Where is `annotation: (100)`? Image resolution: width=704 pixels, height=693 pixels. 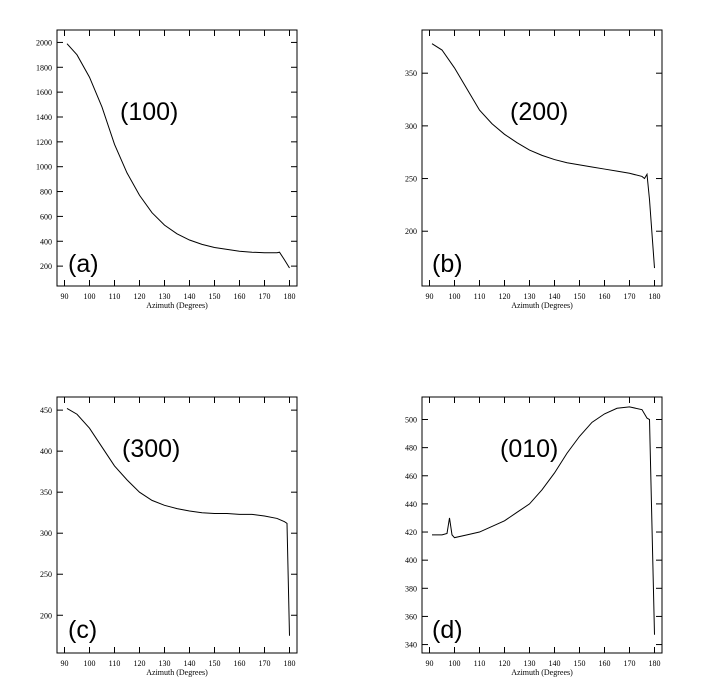
annotation: (100) is located at coordinates (149, 112).